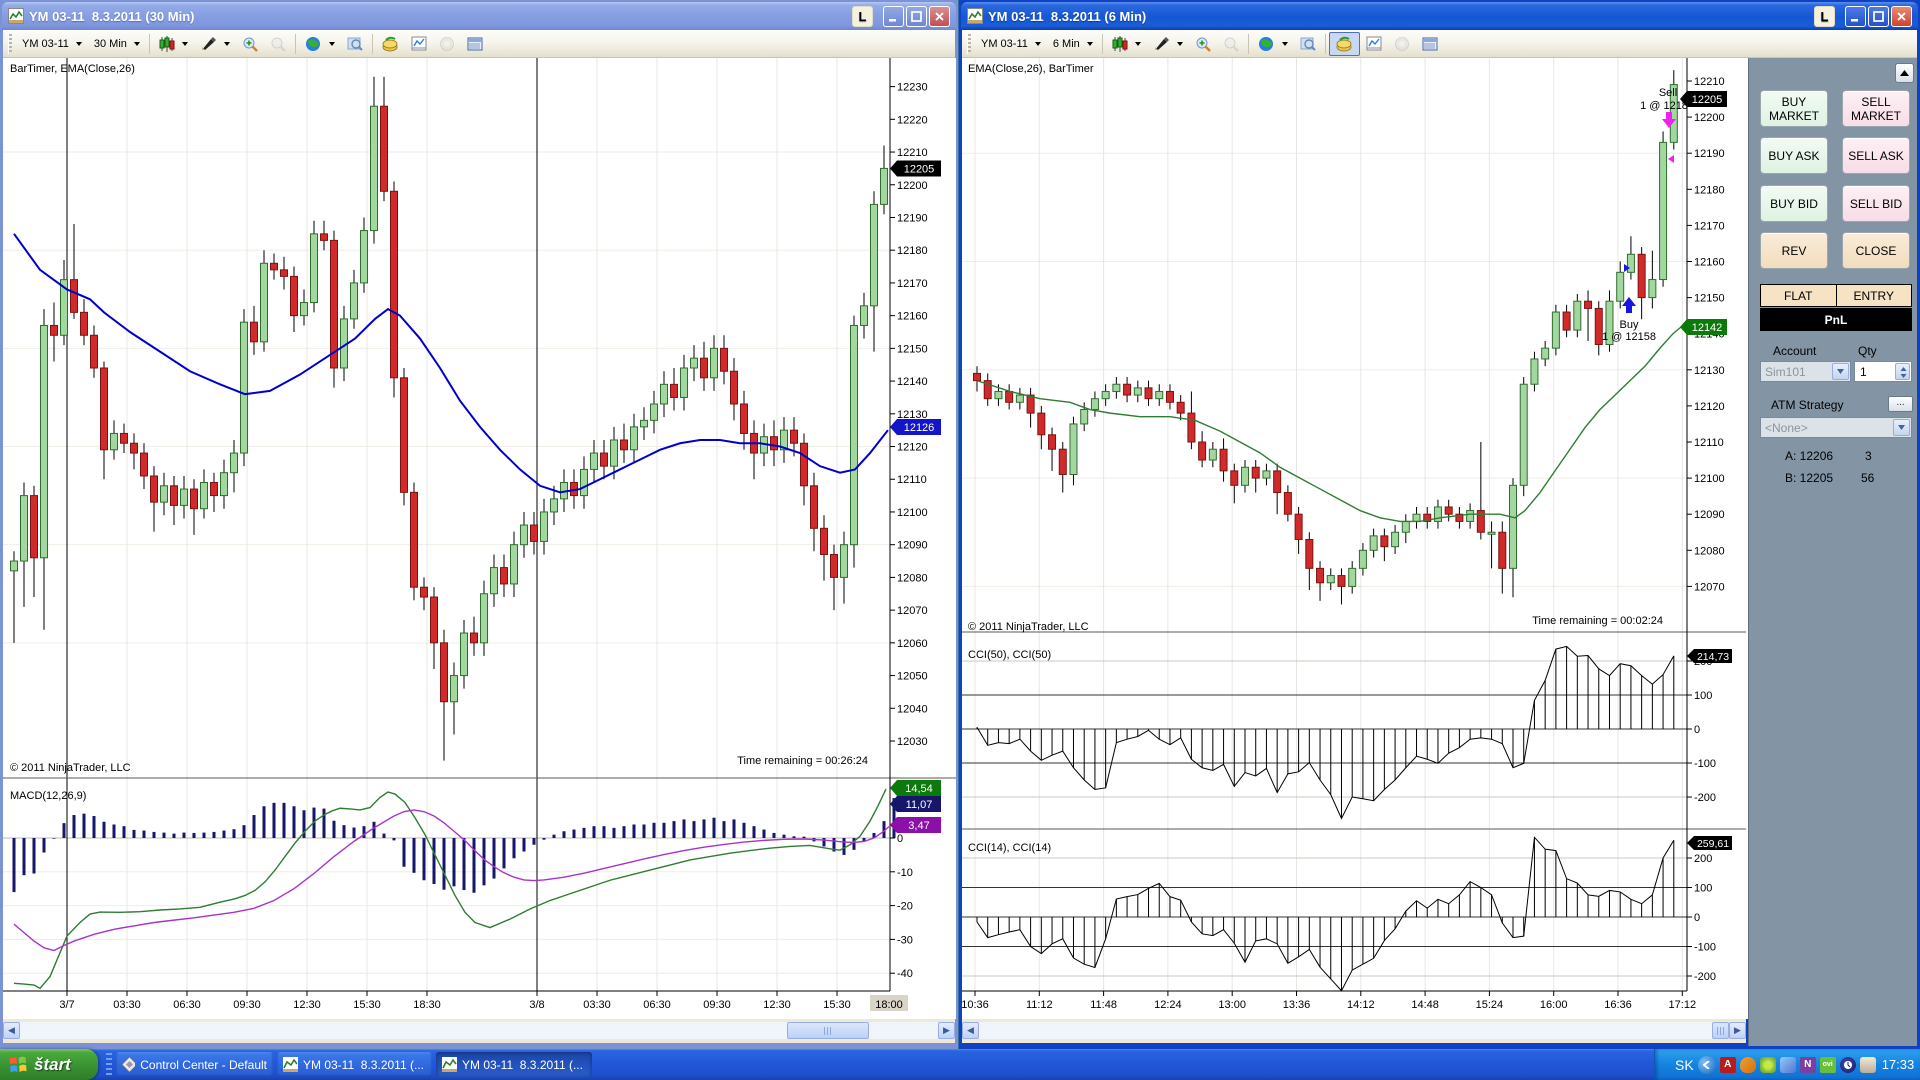  I want to click on svg-text: 18:00, so click(889, 1005).